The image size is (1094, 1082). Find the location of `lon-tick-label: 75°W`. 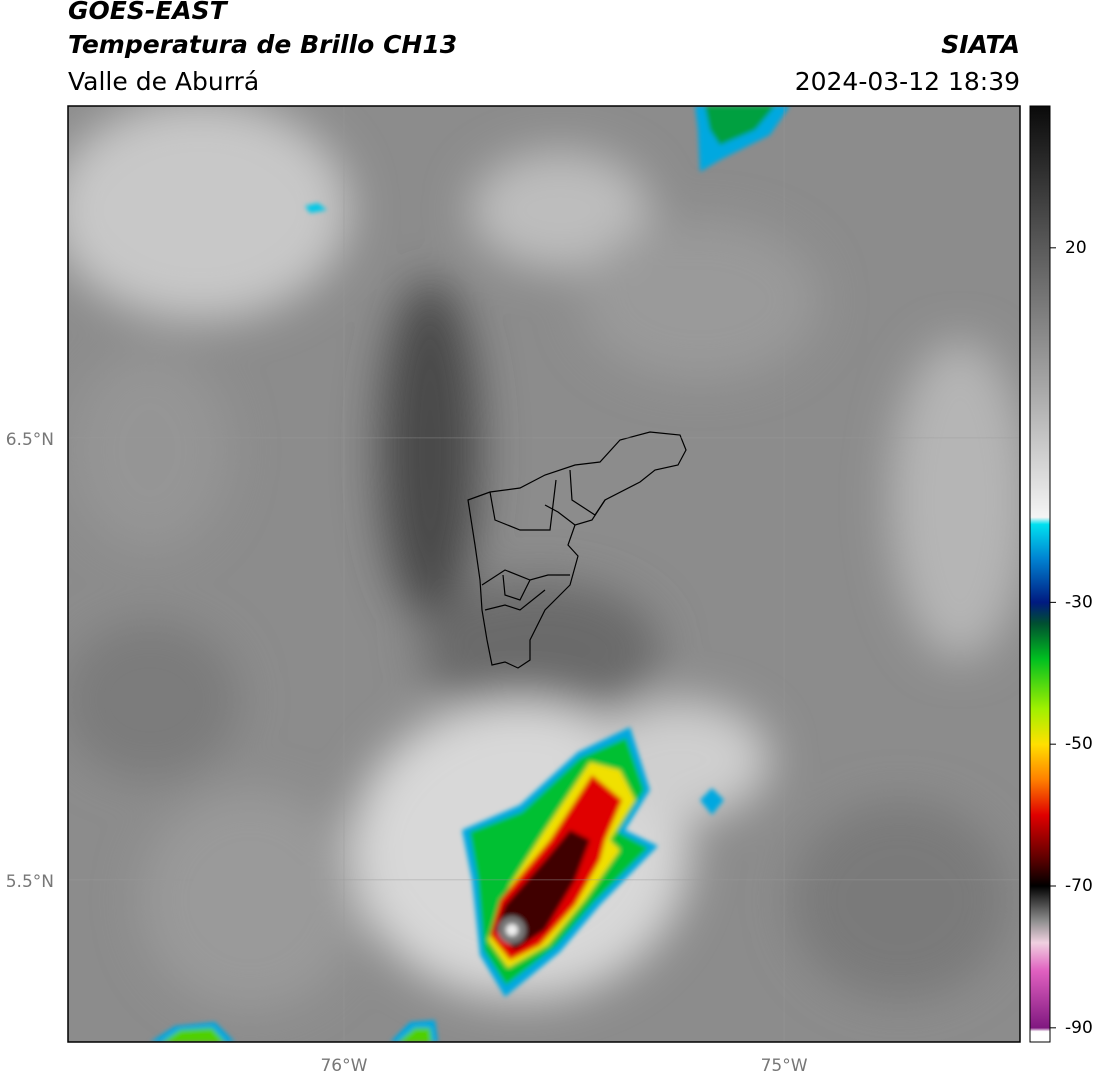

lon-tick-label: 75°W is located at coordinates (784, 1066).